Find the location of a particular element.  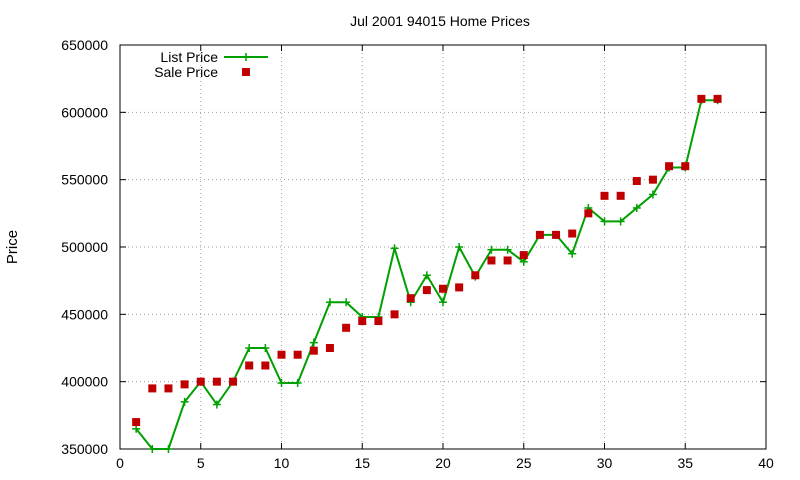

x-tick-label: 40 is located at coordinates (766, 463).